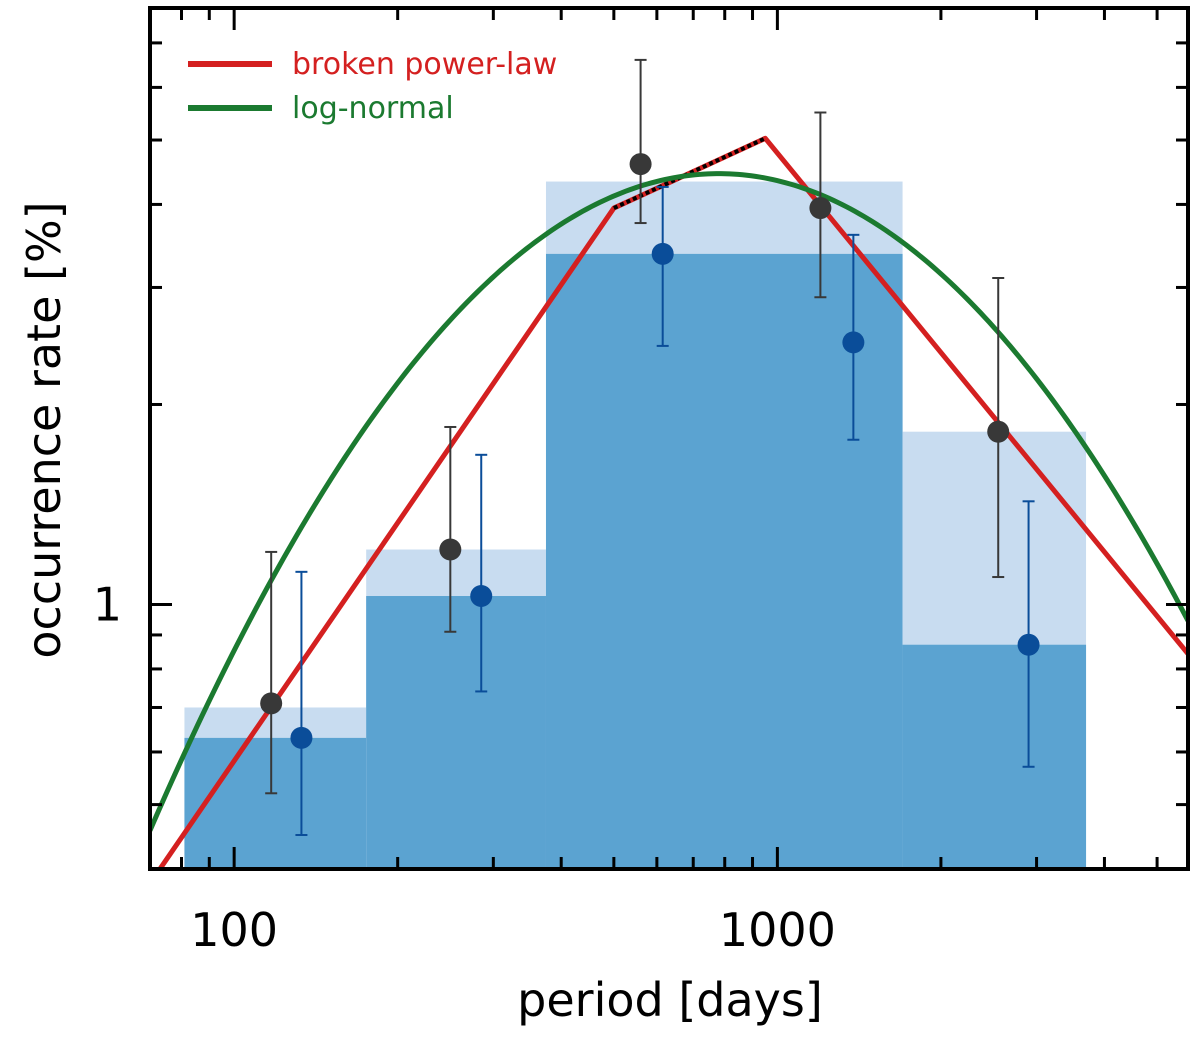  Describe the element at coordinates (424, 64) in the screenshot. I see `legend-label-0: broken power-law` at that location.